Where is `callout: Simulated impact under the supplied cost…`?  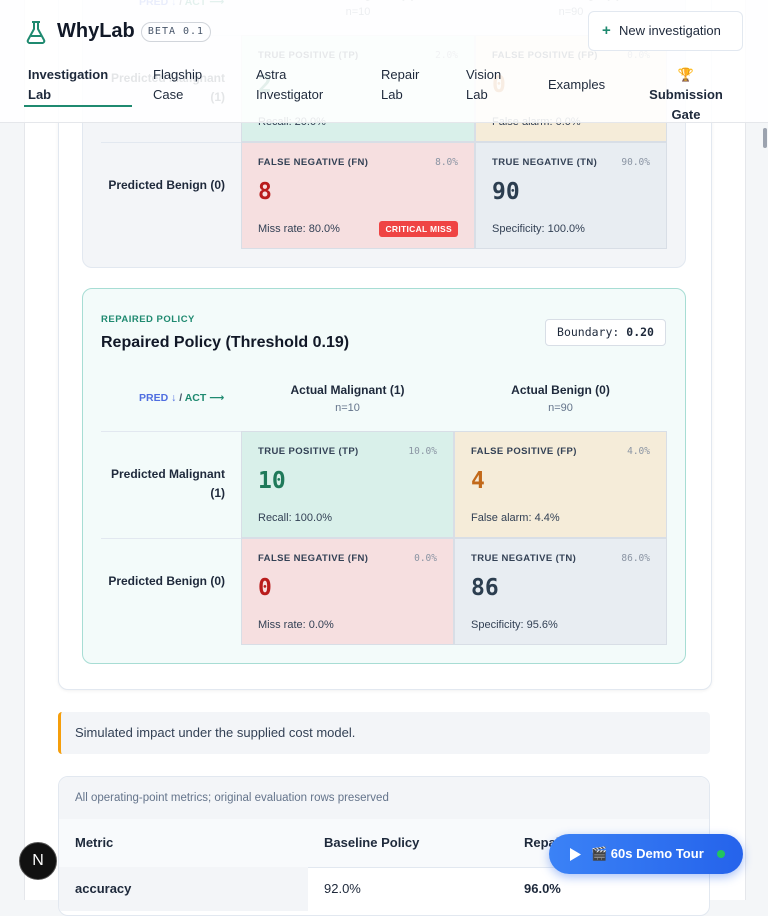
callout: Simulated impact under the supplied cost… is located at coordinates (384, 733).